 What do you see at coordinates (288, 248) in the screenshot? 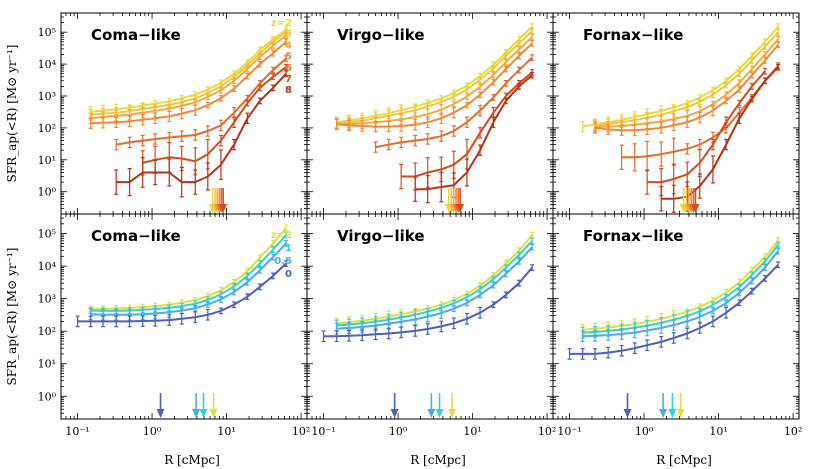
I see `legend-entry: 1` at bounding box center [288, 248].